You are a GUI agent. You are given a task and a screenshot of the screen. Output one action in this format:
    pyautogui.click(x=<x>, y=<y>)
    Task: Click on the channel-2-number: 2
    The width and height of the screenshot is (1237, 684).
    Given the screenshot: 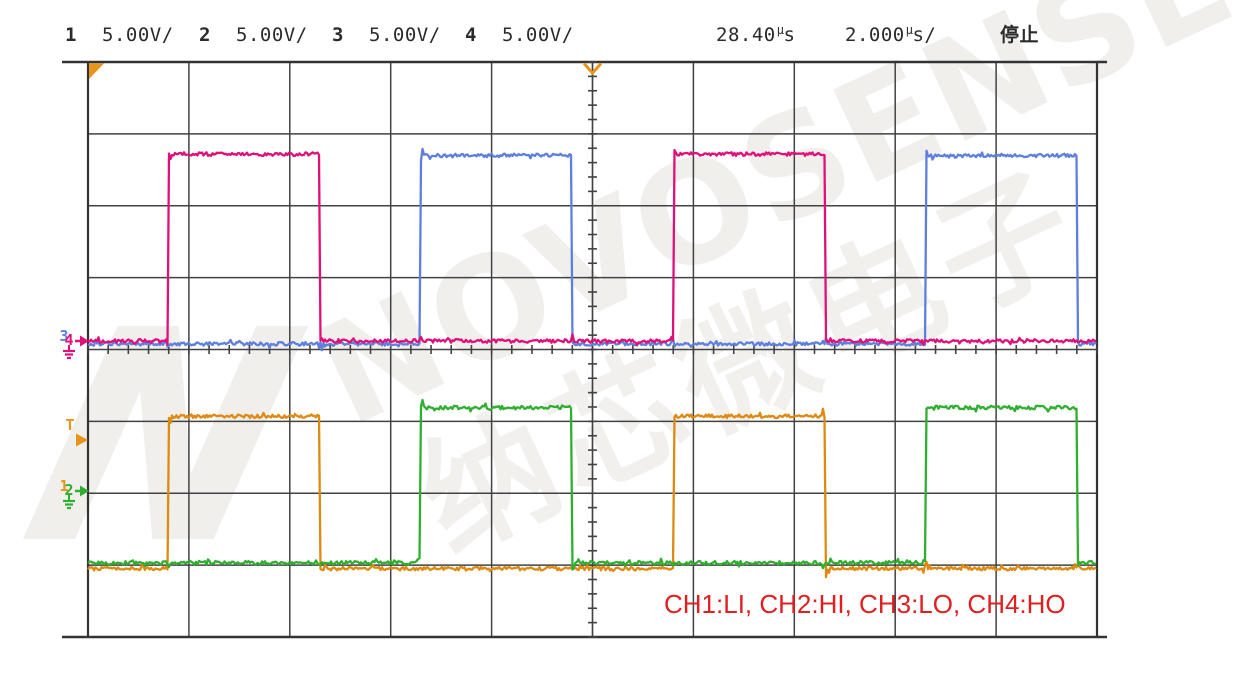 What is the action you would take?
    pyautogui.click(x=205, y=35)
    